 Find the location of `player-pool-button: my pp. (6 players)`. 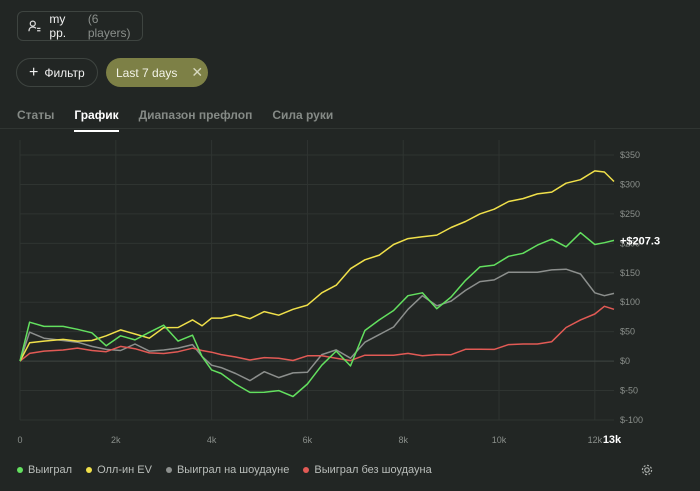

player-pool-button: my pp. (6 players) is located at coordinates (80, 26).